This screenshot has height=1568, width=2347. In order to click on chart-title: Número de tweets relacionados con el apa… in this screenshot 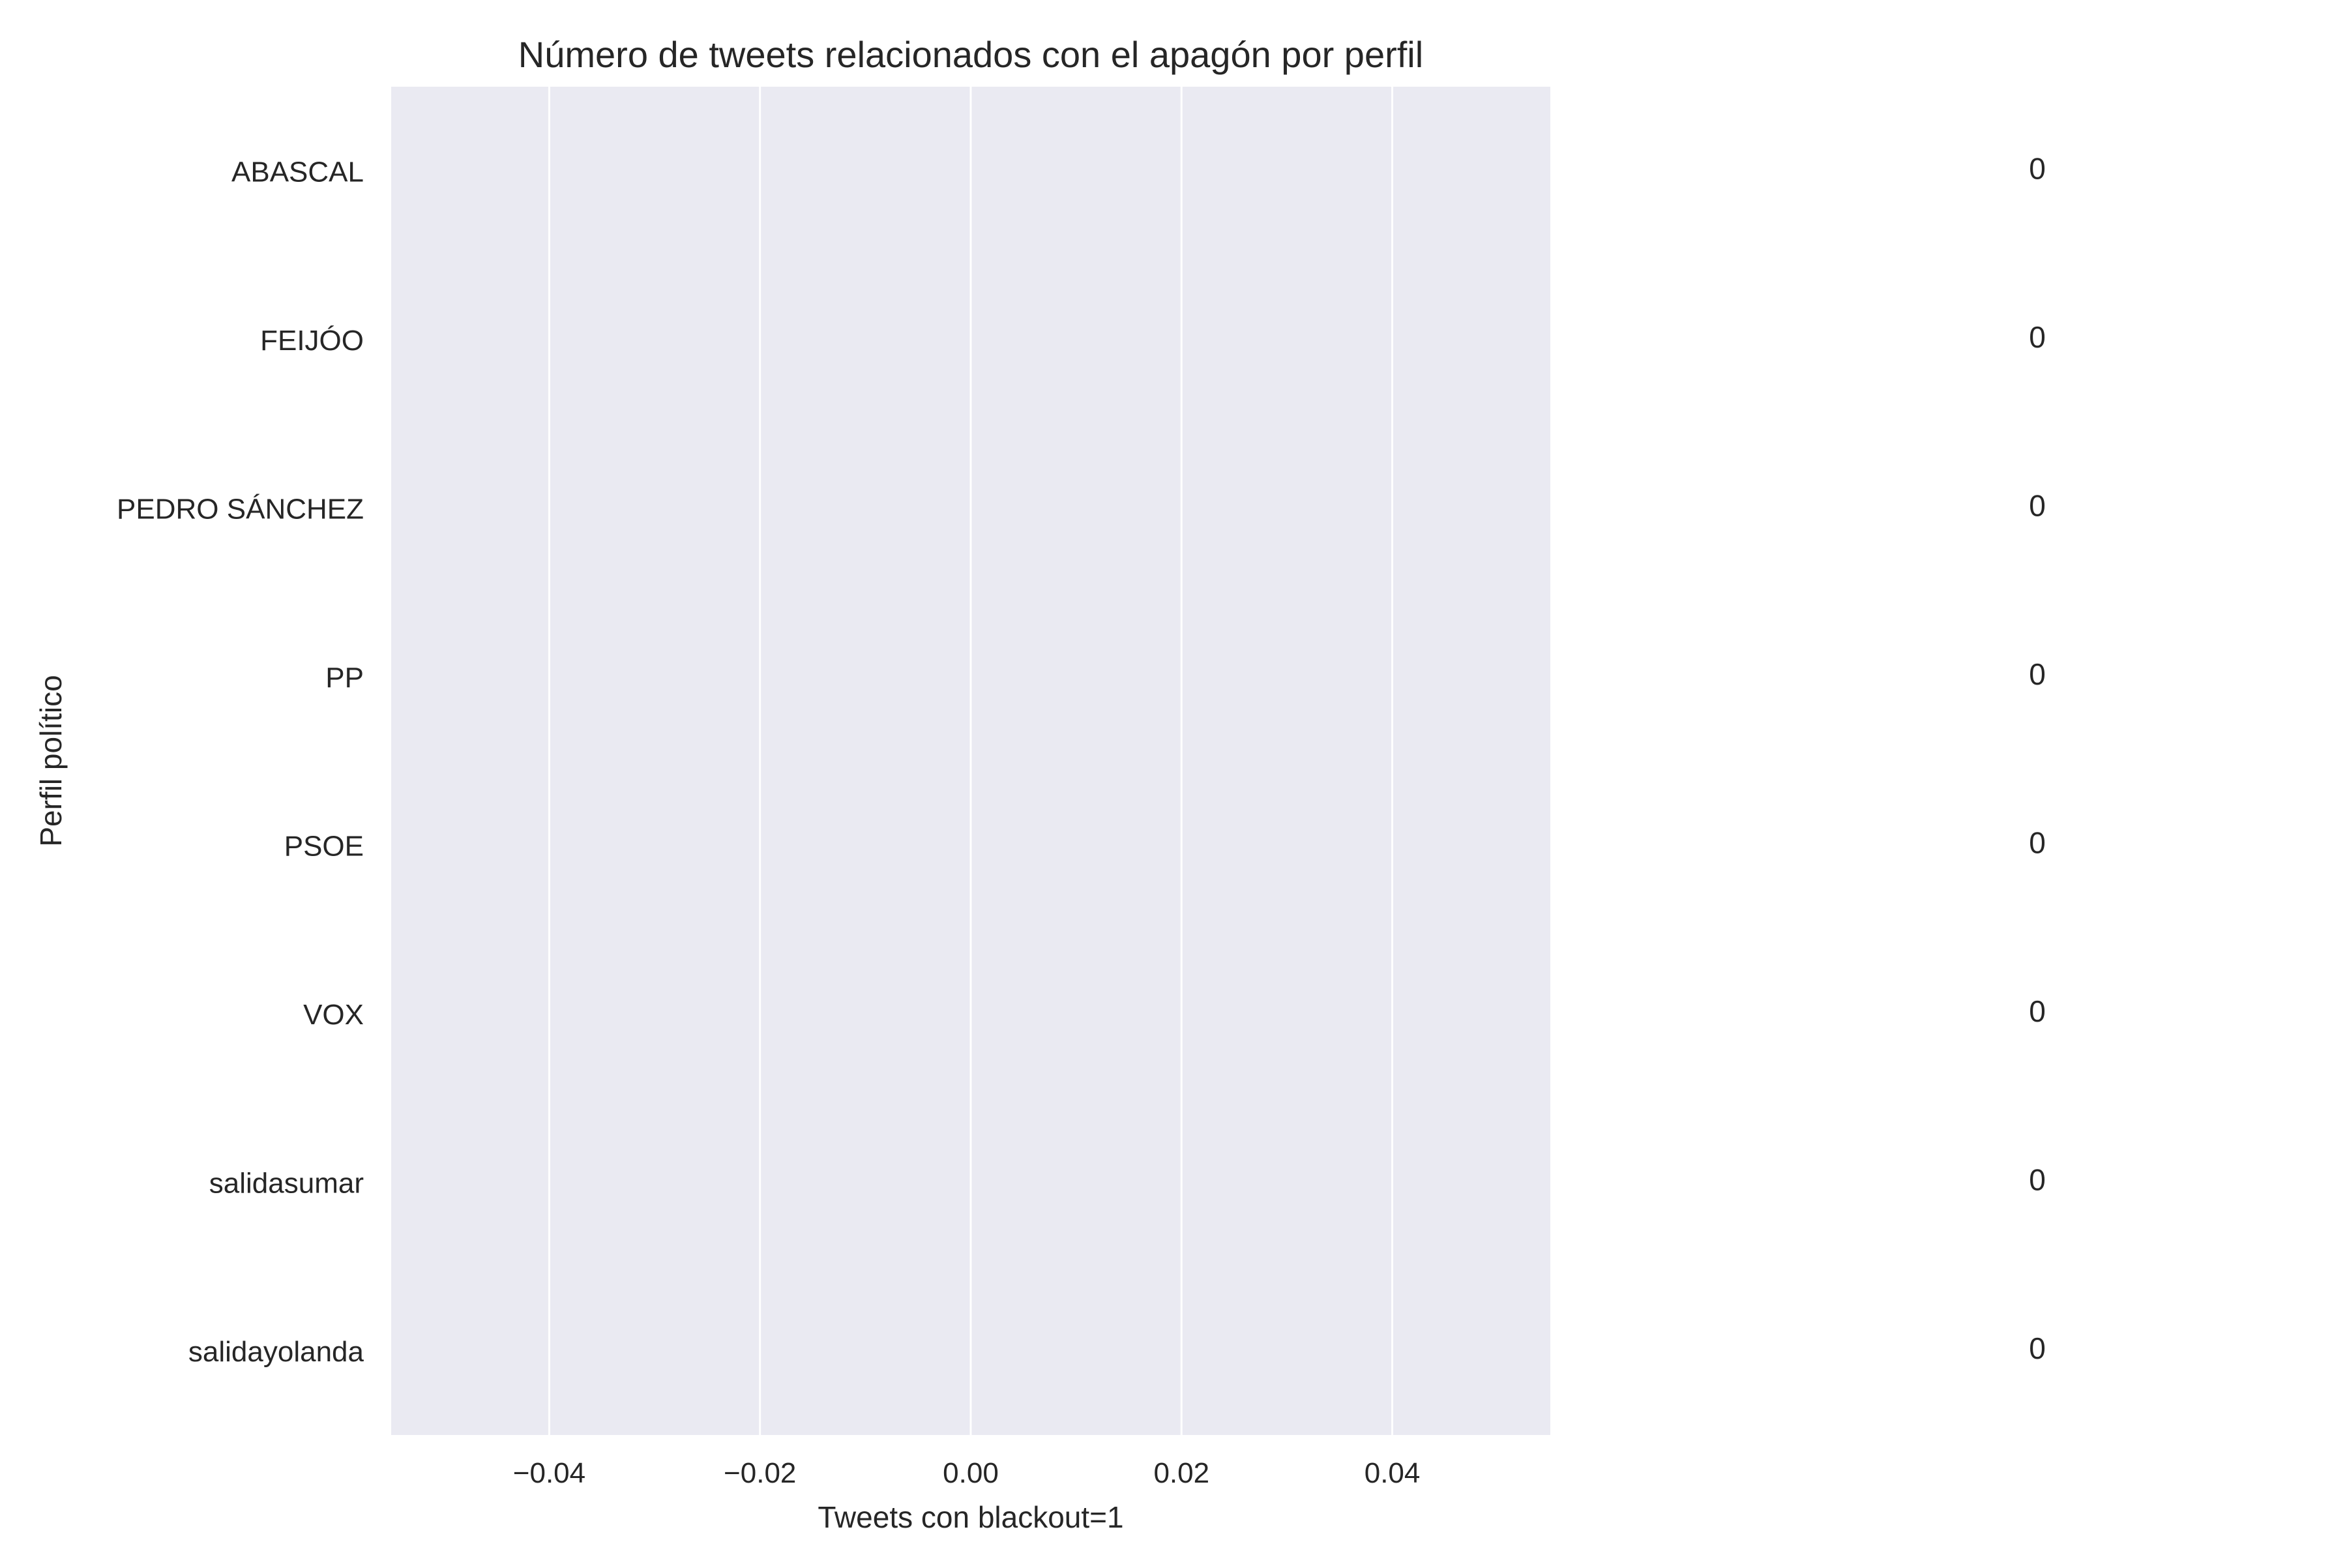, I will do `click(971, 55)`.